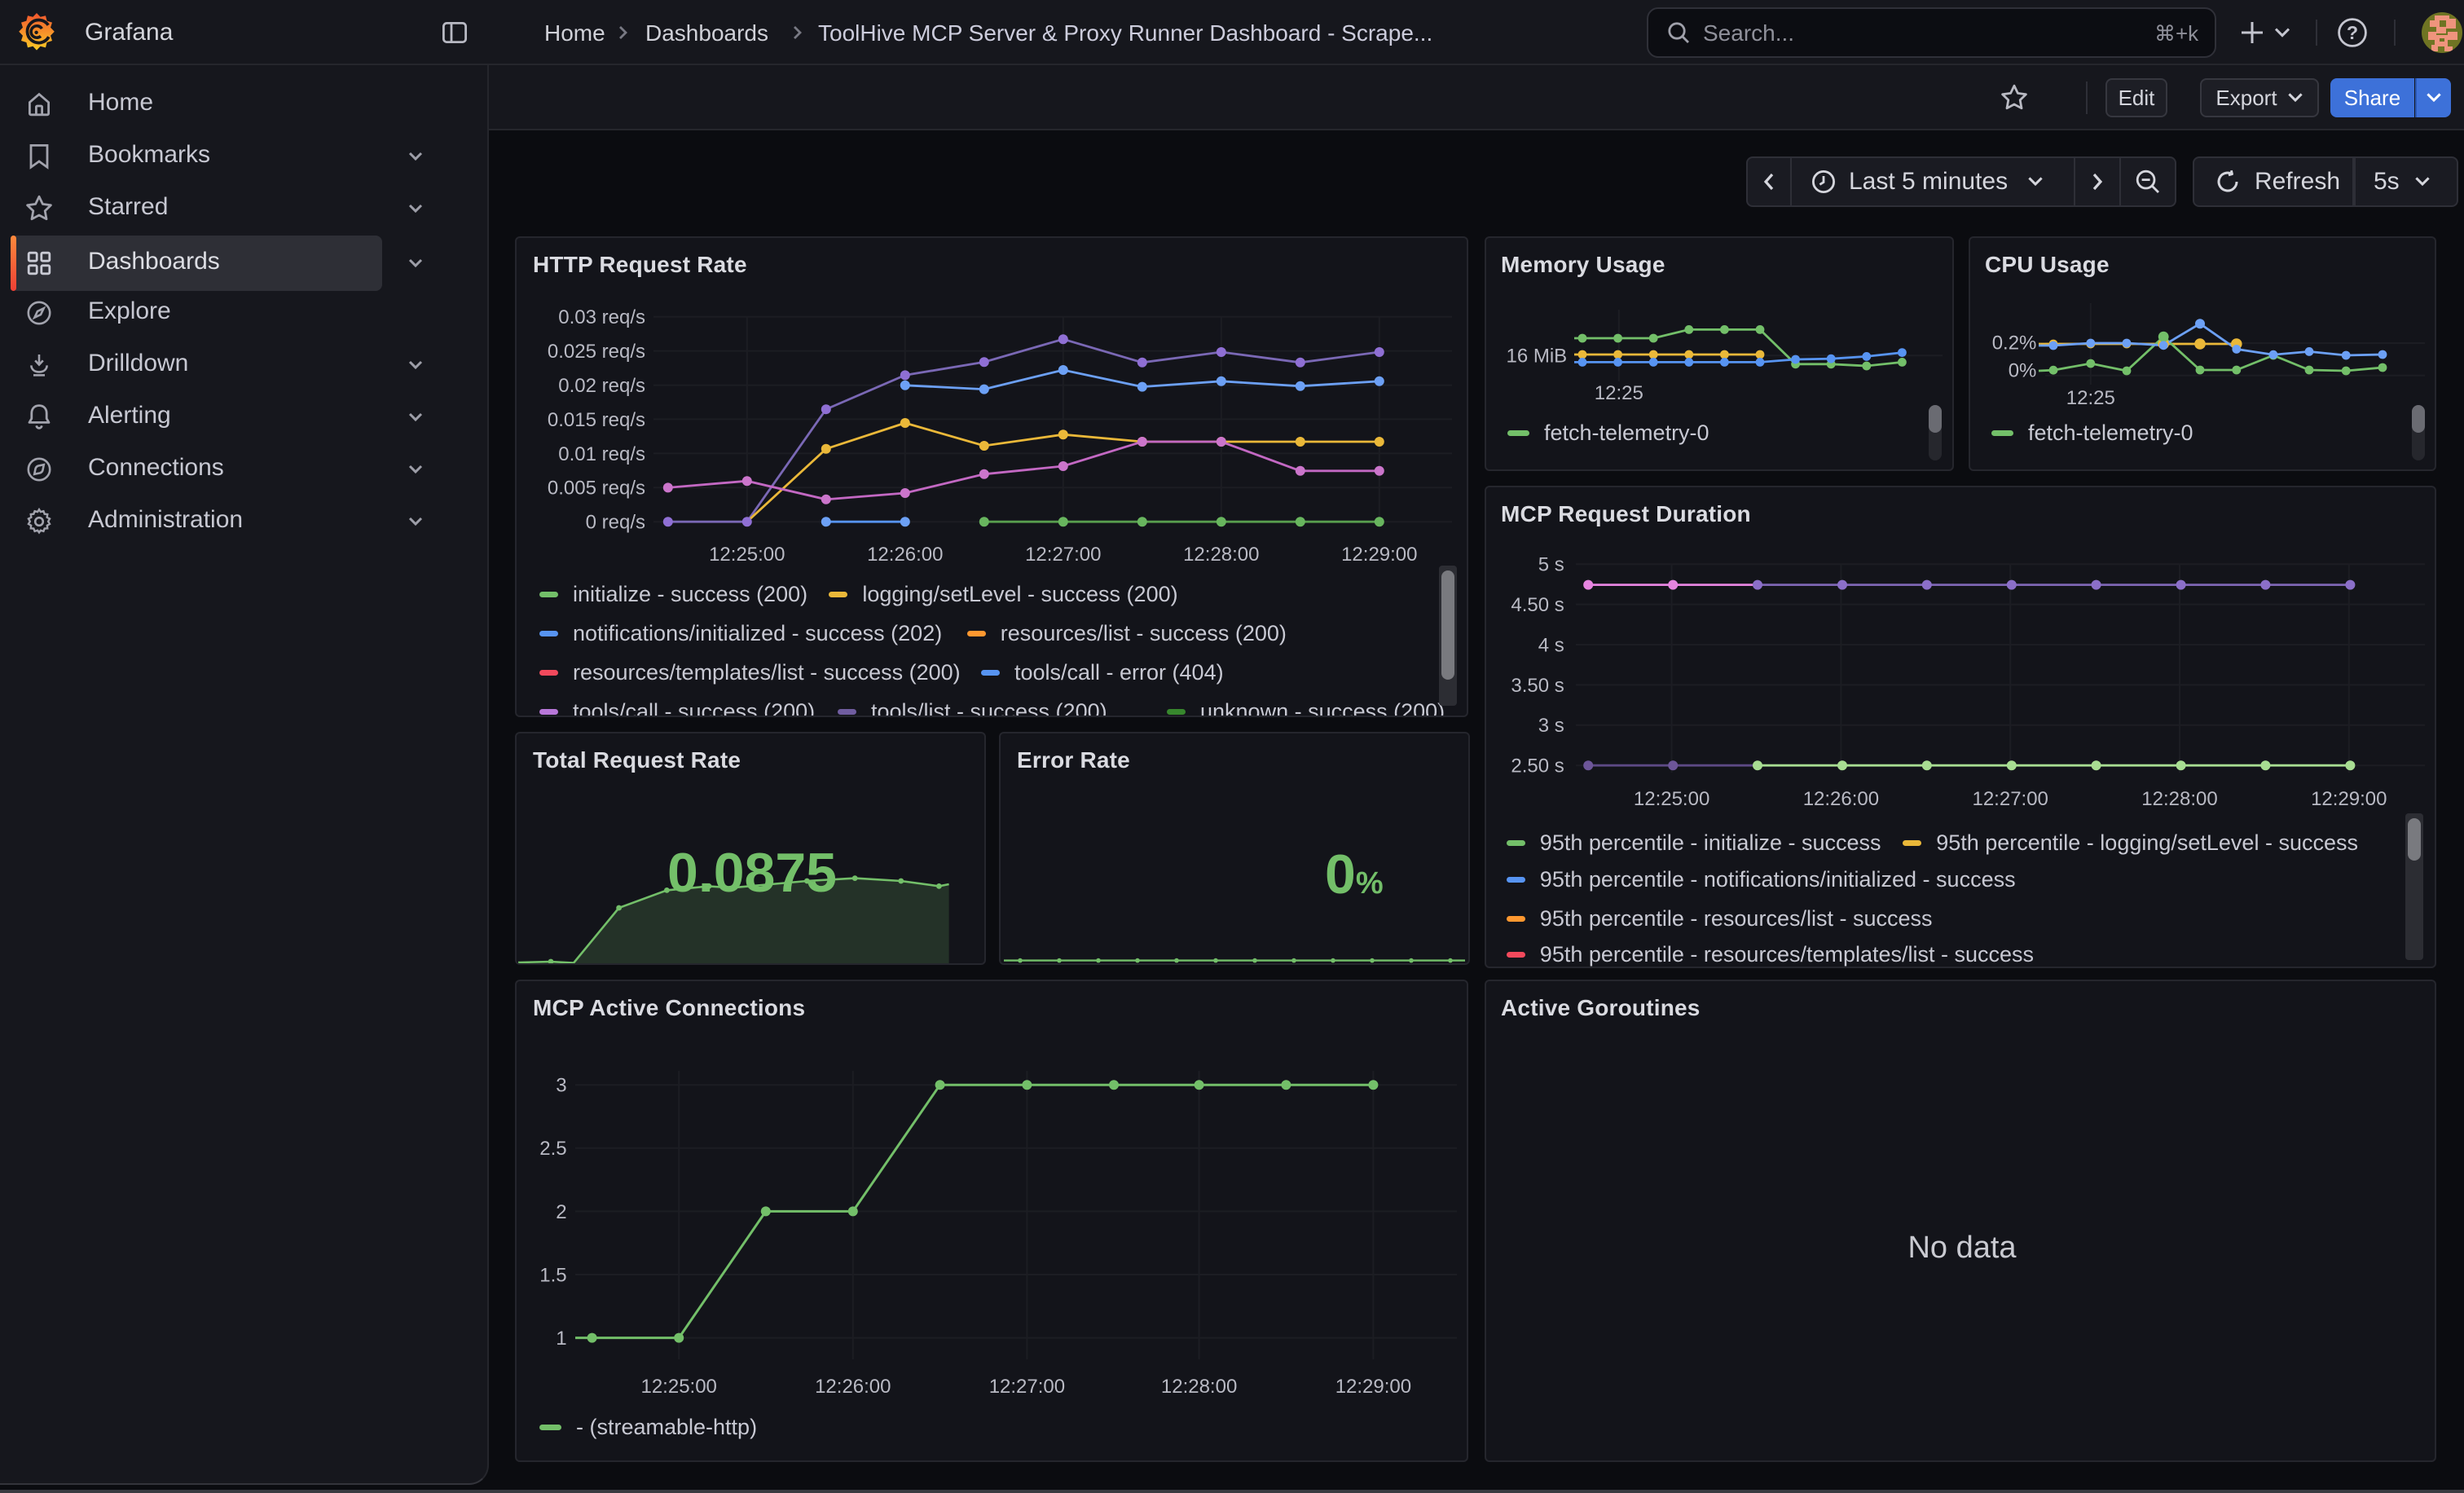 The image size is (2464, 1493). I want to click on svg-text: 2.5, so click(552, 1149).